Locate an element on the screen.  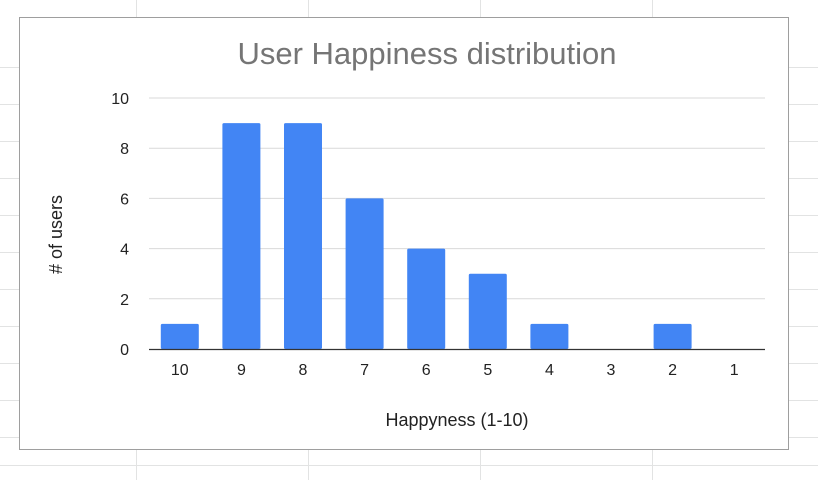
sheet-row-line is located at coordinates (409, 465).